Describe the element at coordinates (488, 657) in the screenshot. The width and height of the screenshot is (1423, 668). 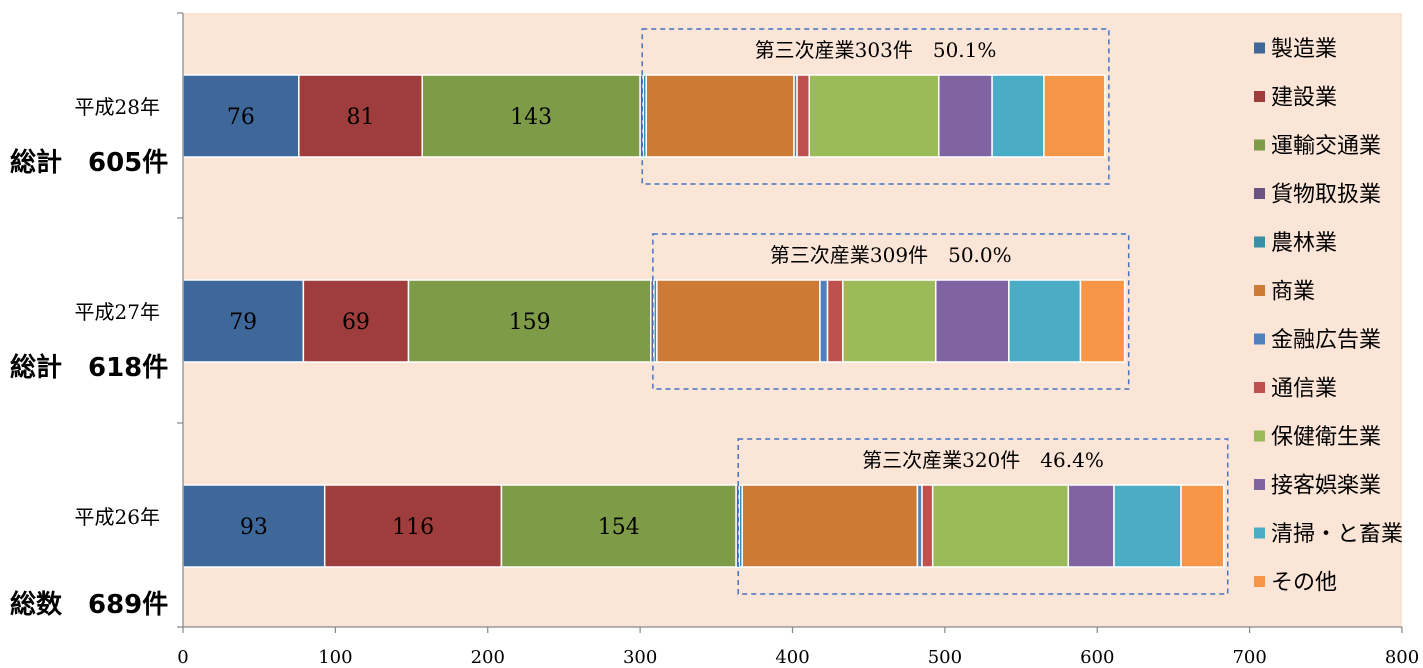
I see `x-tick-label: 200` at that location.